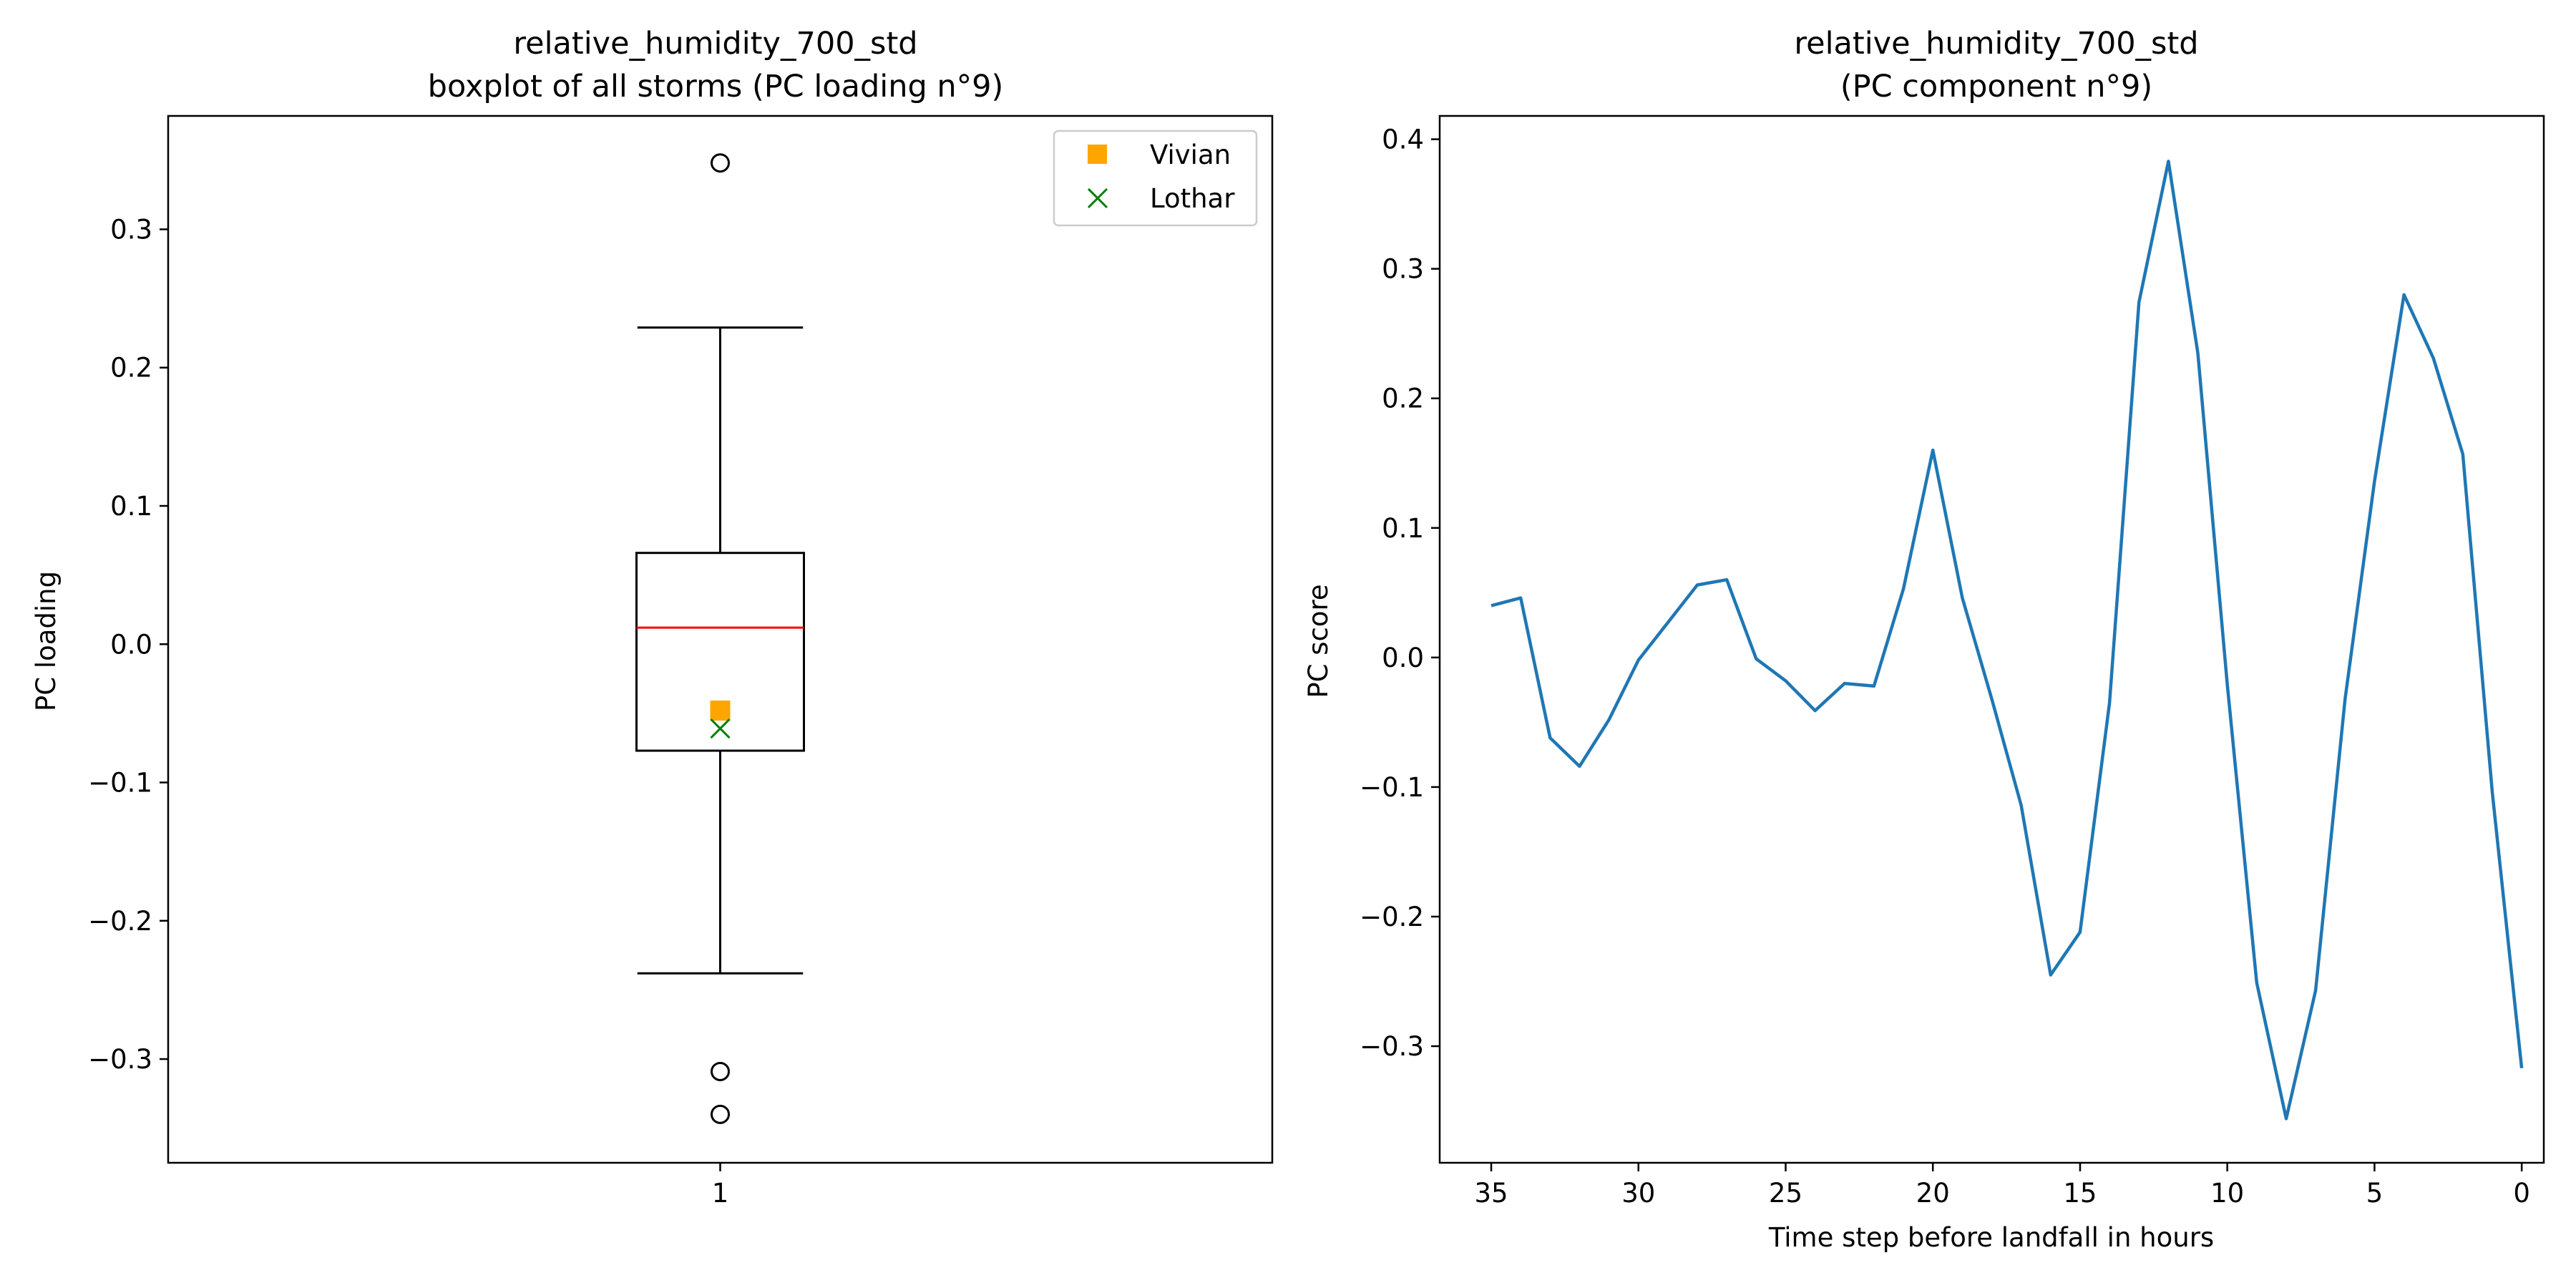 This screenshot has height=1288, width=2576. What do you see at coordinates (716, 86) in the screenshot?
I see `boxplot-title-line2: boxplot of all storms (PC loading n°9)` at bounding box center [716, 86].